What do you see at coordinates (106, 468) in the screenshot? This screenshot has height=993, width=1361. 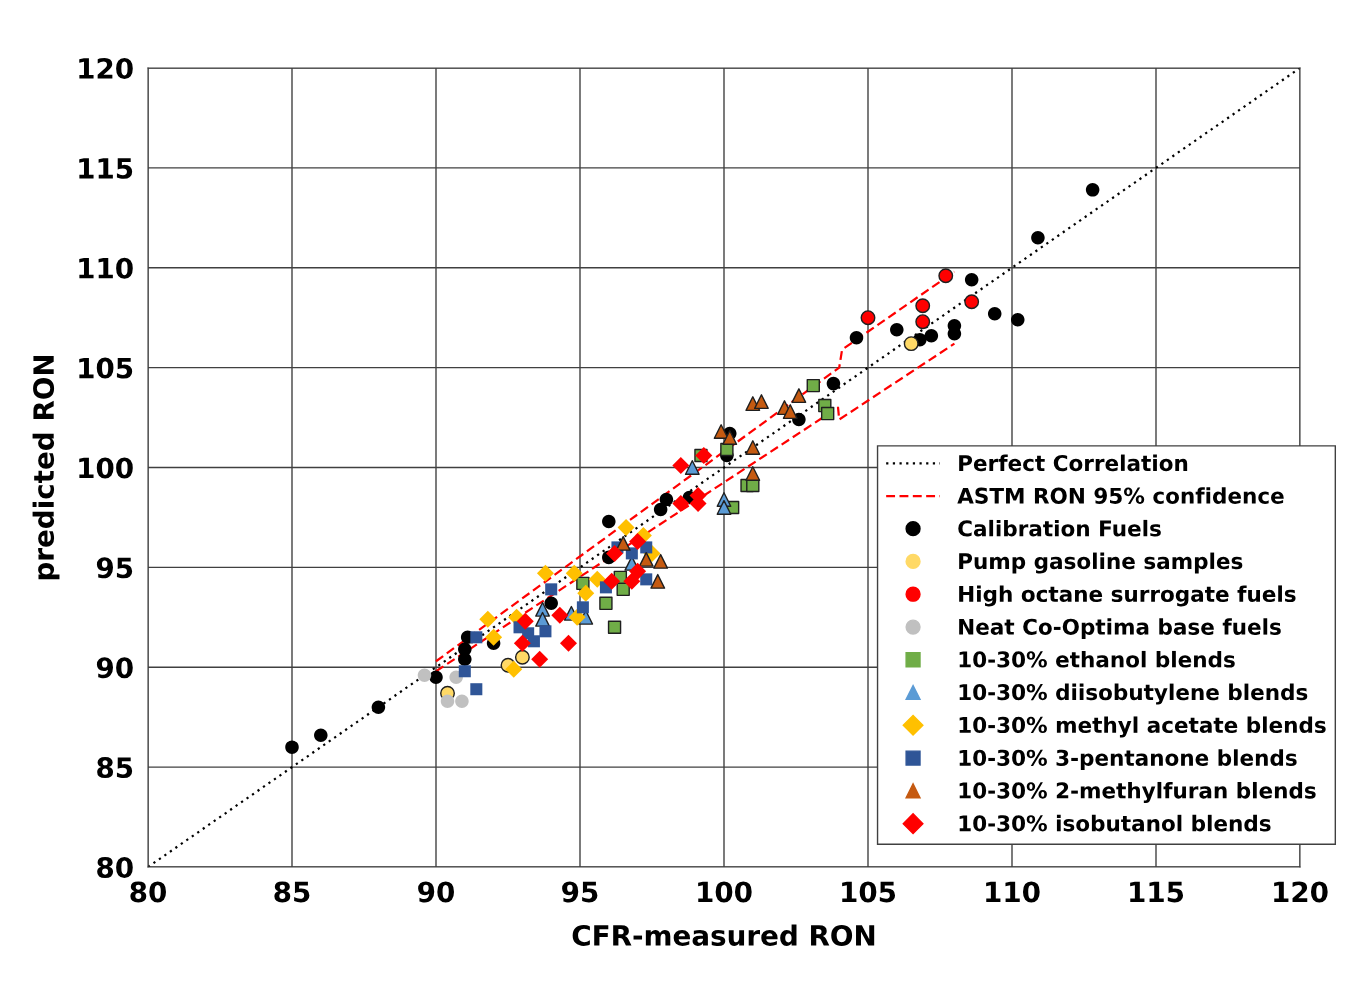 I see `y-tick-label: 100` at bounding box center [106, 468].